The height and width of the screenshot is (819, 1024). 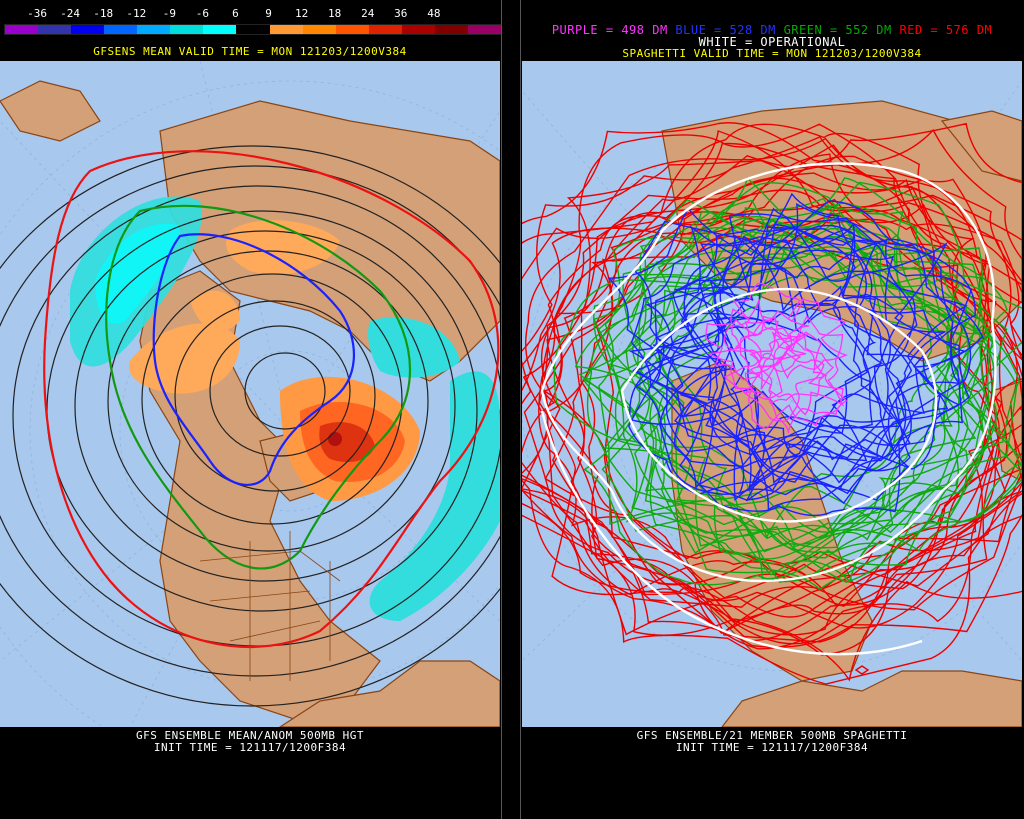 What do you see at coordinates (511, 409) in the screenshot?
I see `panel-divider` at bounding box center [511, 409].